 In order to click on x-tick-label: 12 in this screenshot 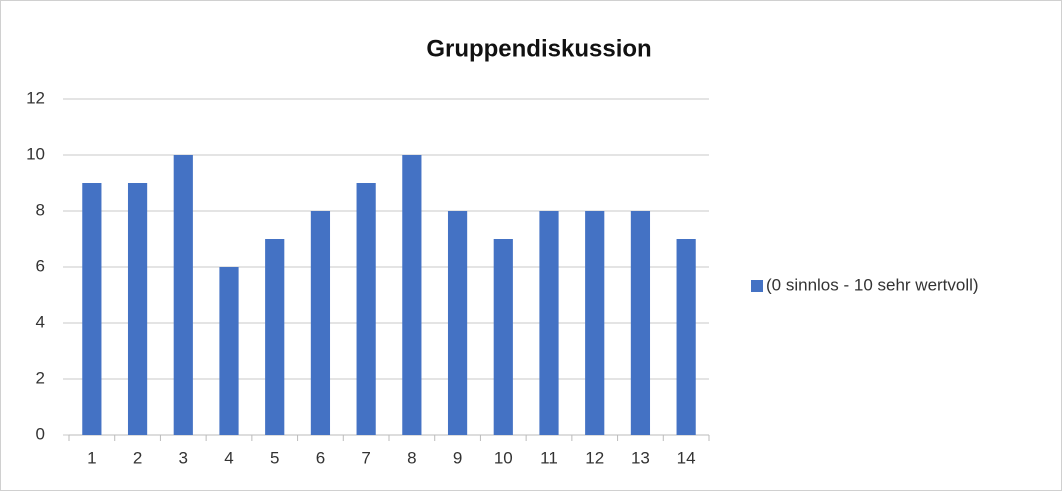, I will do `click(594, 457)`.